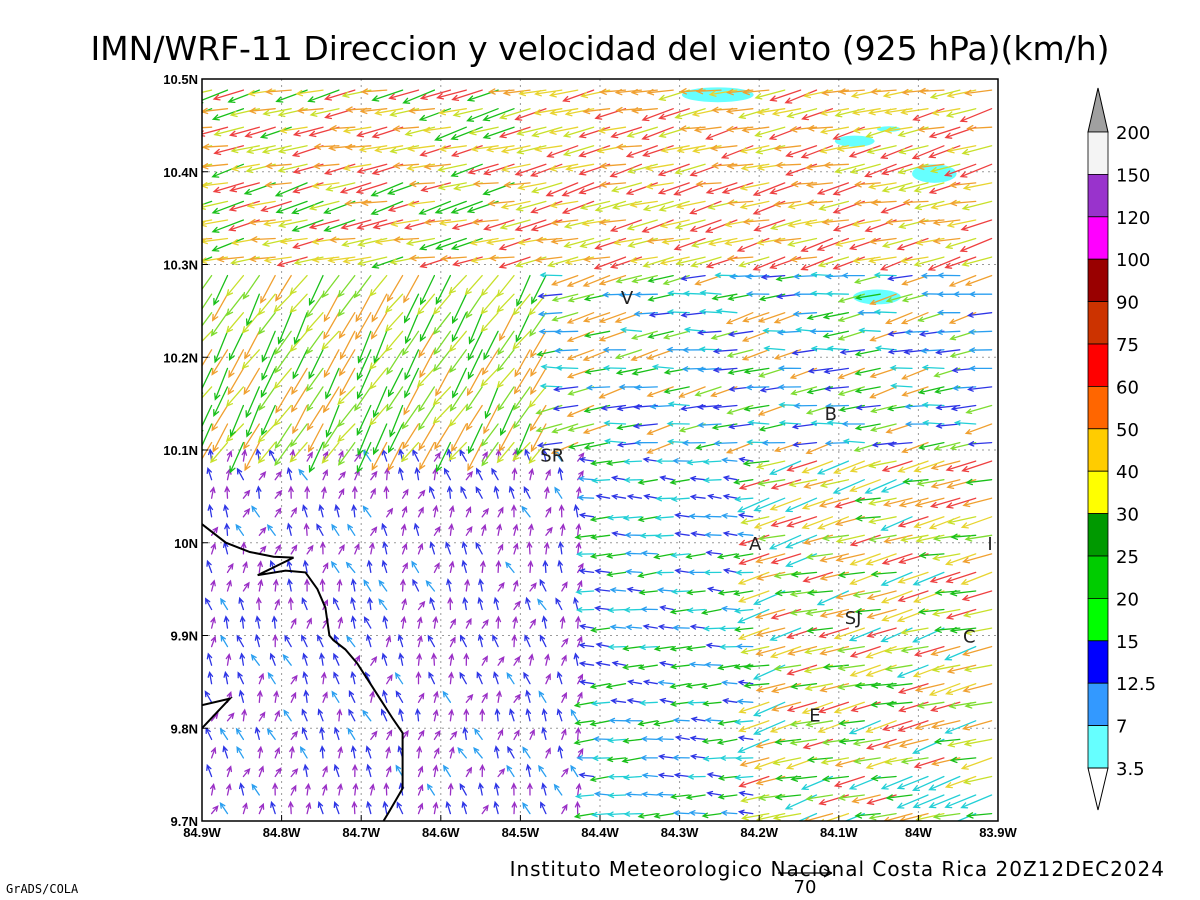 The image size is (1200, 900). Describe the element at coordinates (303, 672) in the screenshot. I see `coastline` at that location.